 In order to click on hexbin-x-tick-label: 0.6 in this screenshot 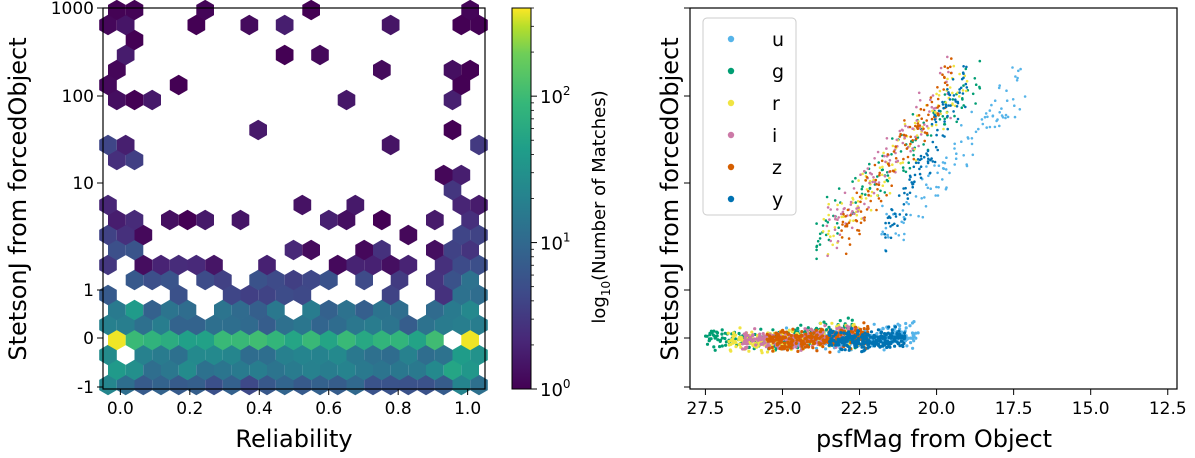, I will do `click(328, 409)`.